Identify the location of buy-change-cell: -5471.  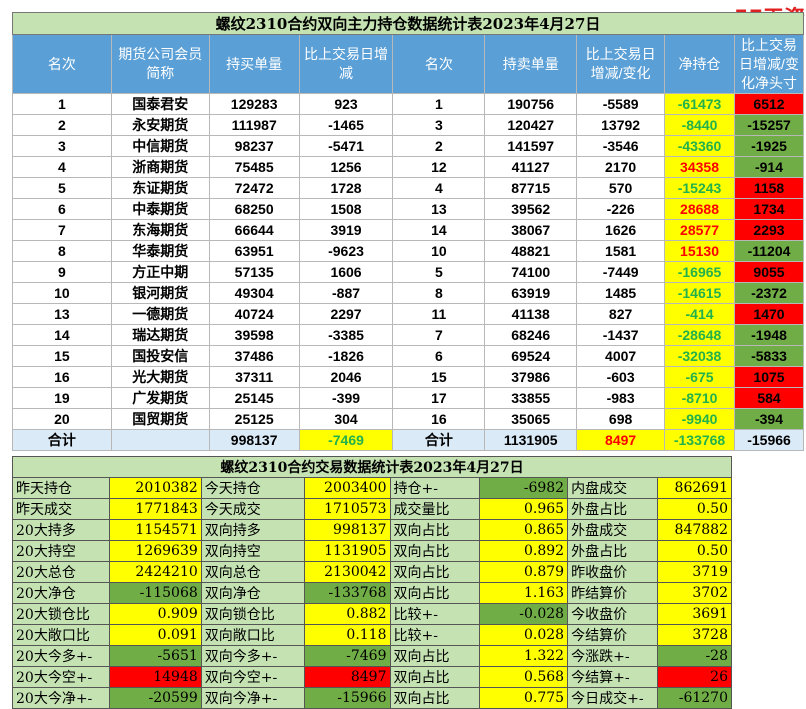
(346, 146).